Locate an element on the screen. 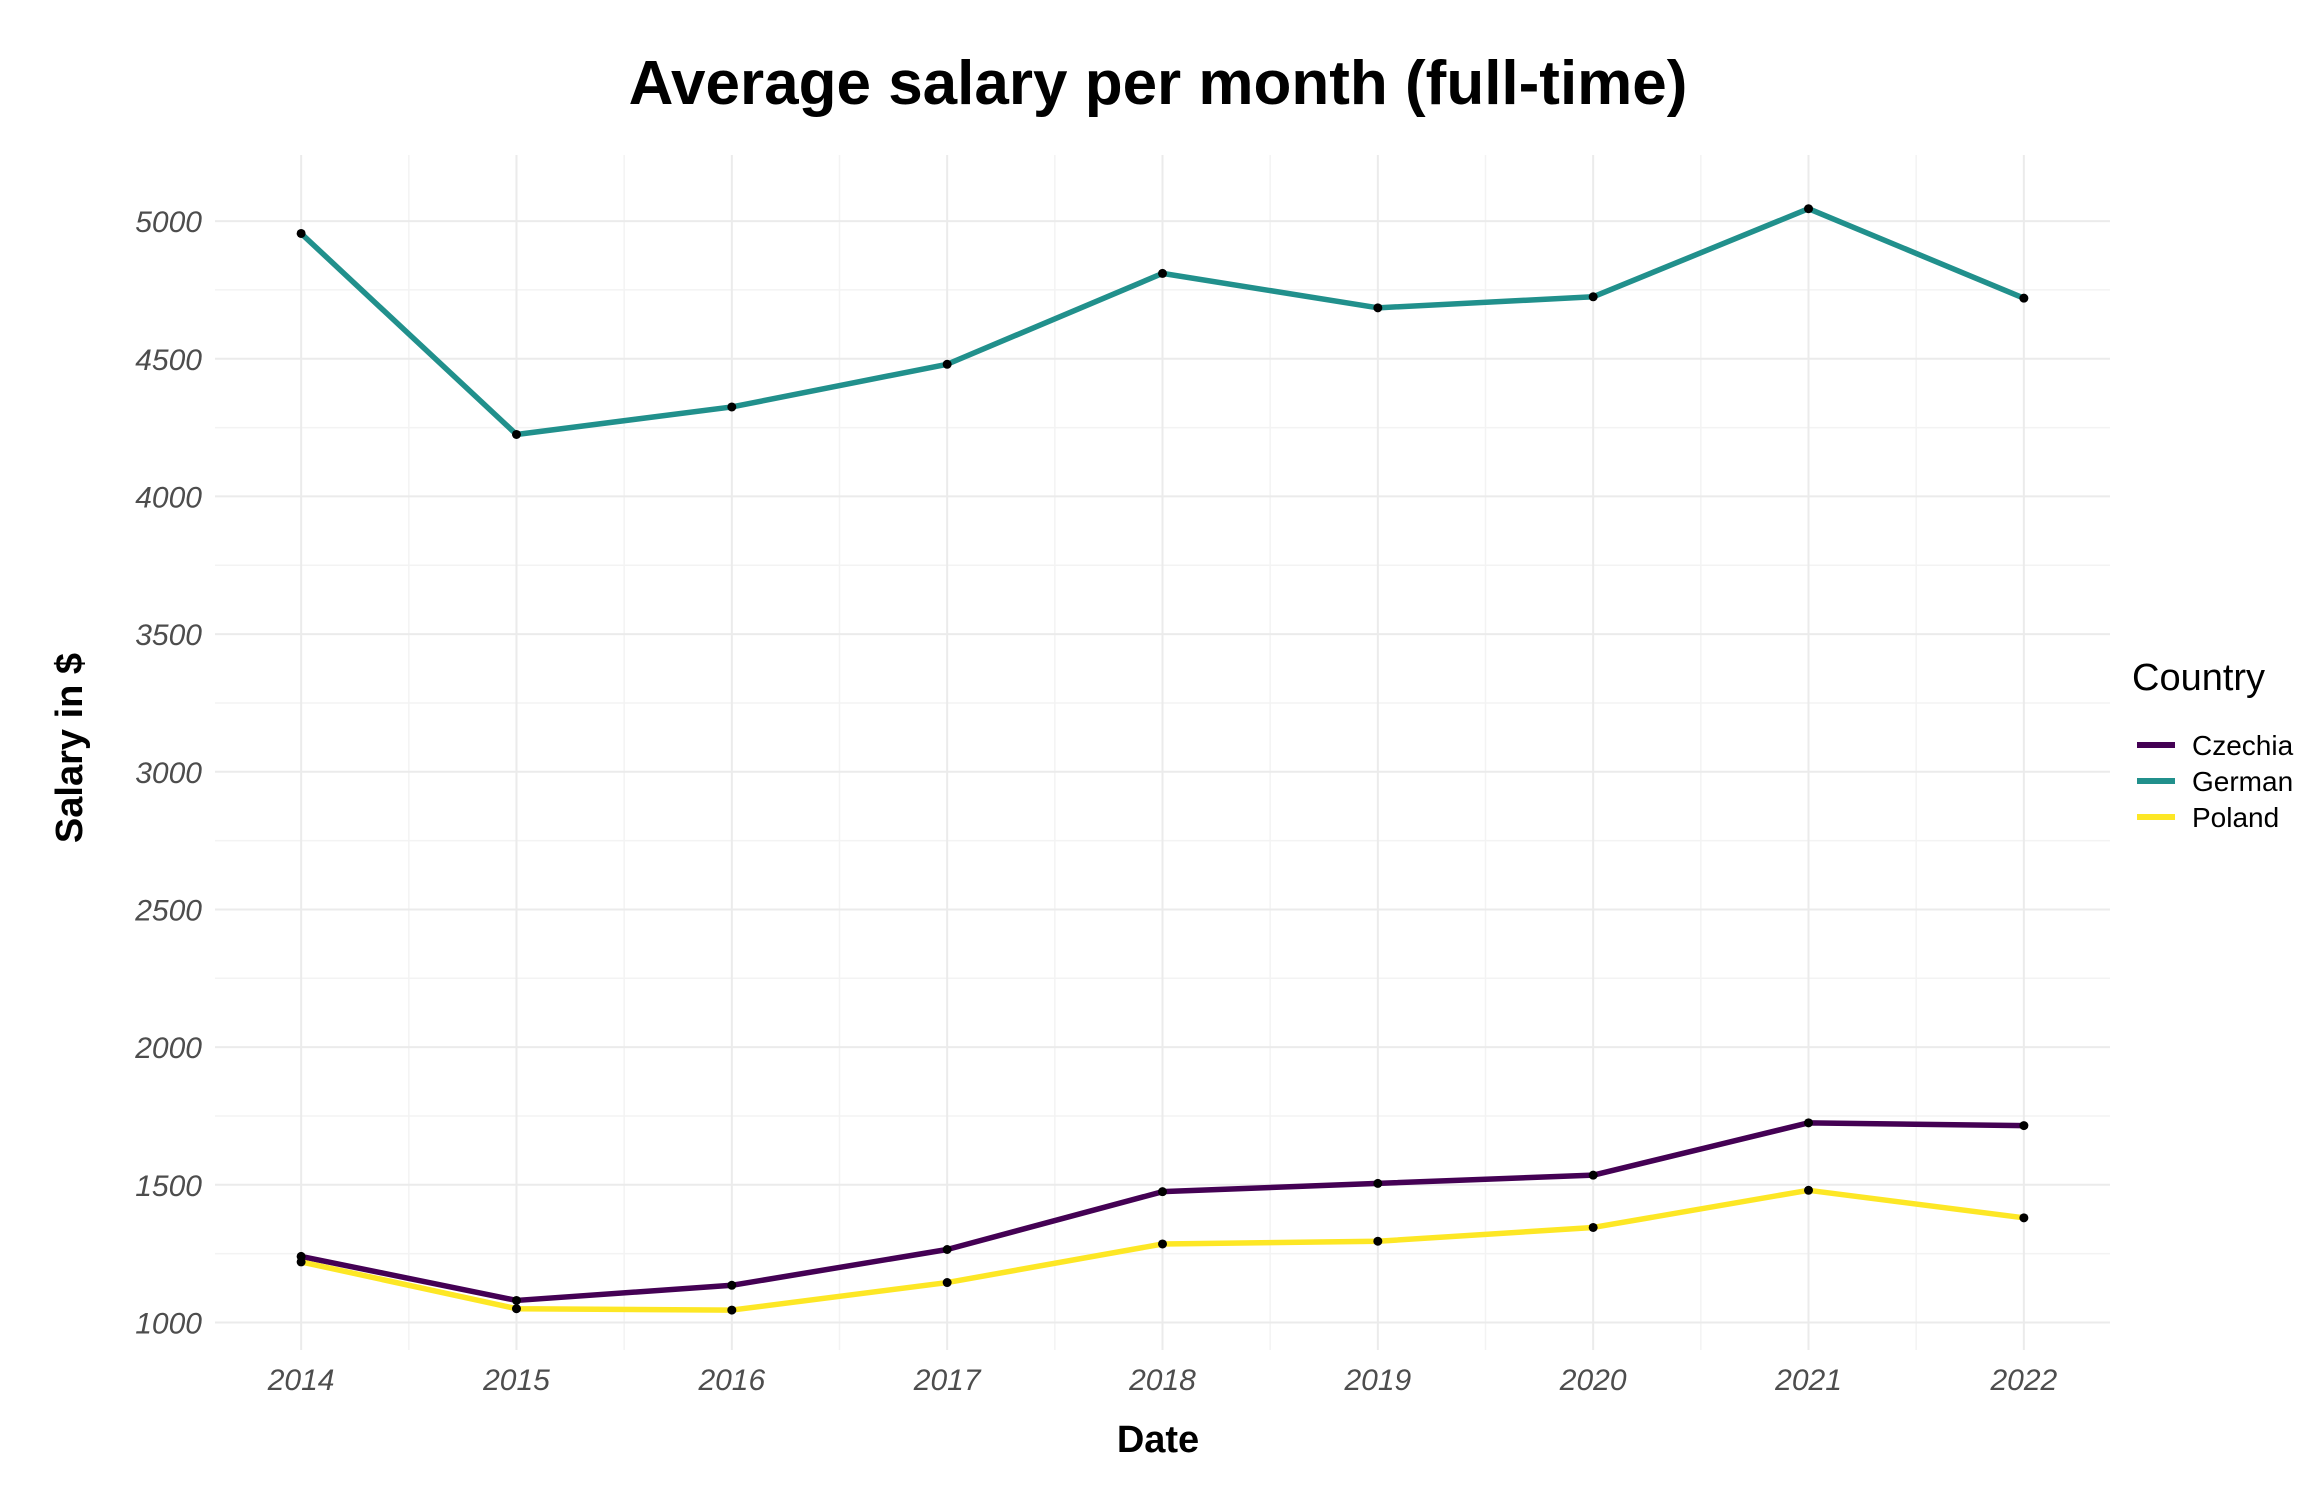 This screenshot has height=1512, width=2316. y-axis-ticks: 1000 1500 2000 2500 3000 3500 4000 4500 5000 is located at coordinates (168, 773).